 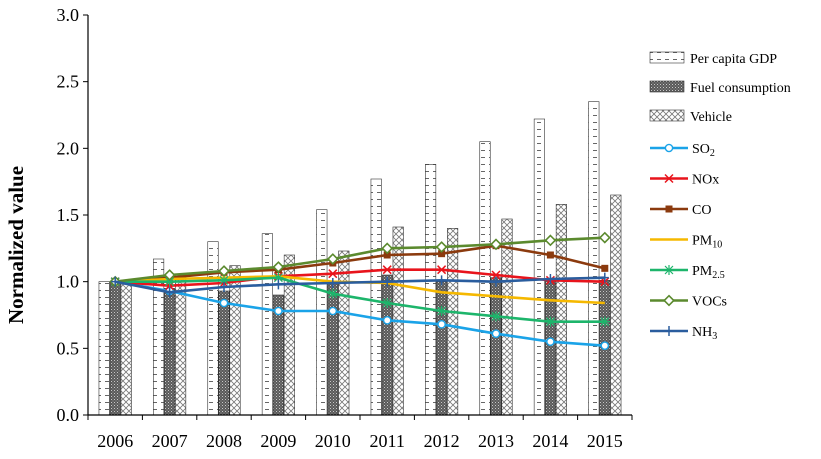 I want to click on point-co-2015, so click(x=605, y=268).